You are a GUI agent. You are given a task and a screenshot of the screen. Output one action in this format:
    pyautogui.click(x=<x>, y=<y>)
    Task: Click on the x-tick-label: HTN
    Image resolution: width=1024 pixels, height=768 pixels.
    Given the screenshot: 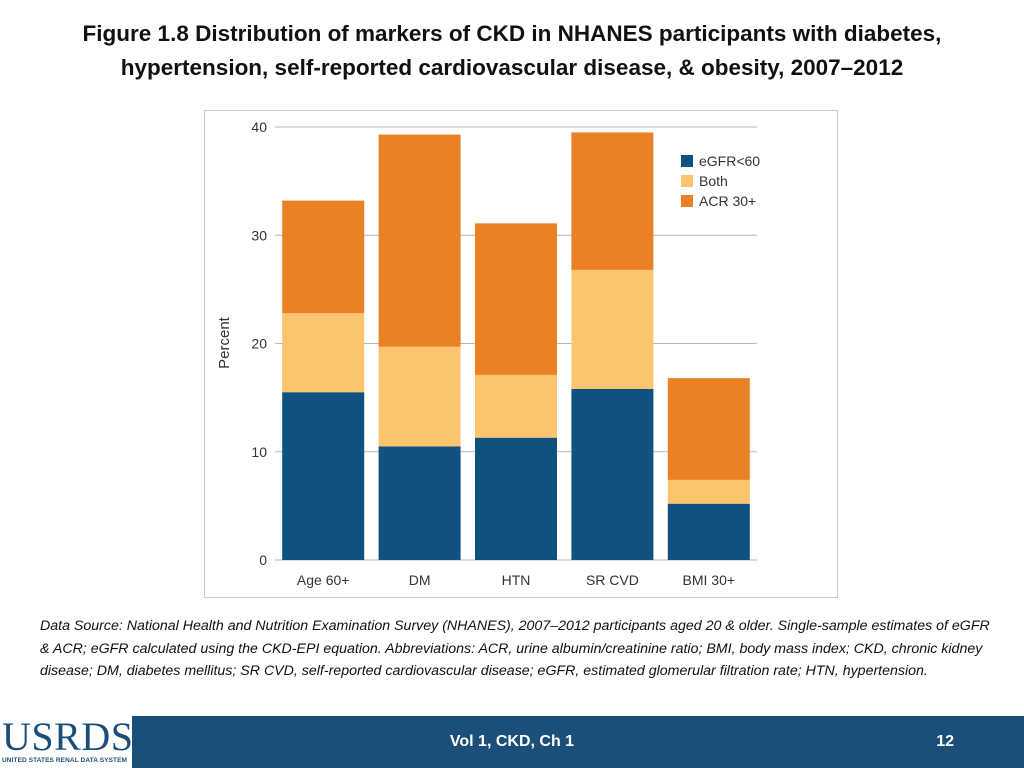 What is the action you would take?
    pyautogui.click(x=516, y=580)
    